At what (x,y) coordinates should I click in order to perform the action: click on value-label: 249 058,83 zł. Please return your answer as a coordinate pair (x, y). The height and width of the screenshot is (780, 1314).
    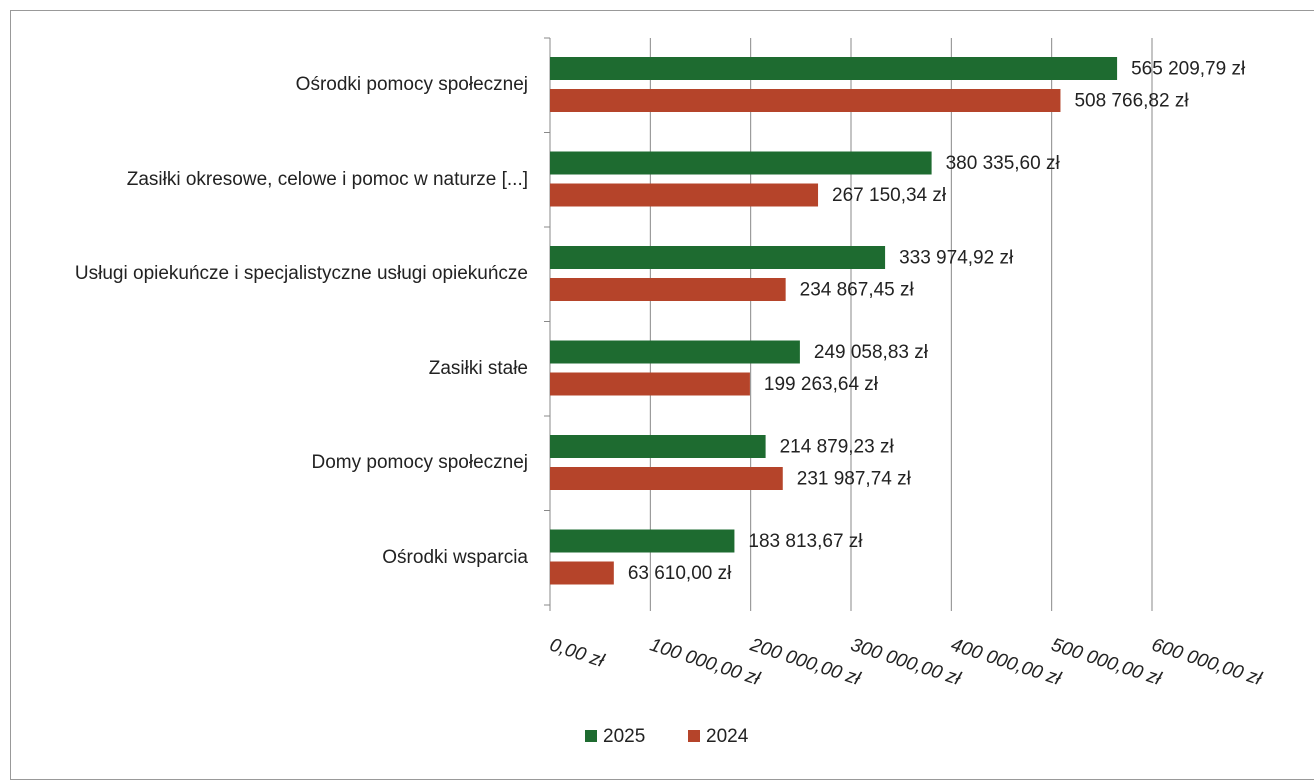
    Looking at the image, I should click on (871, 352).